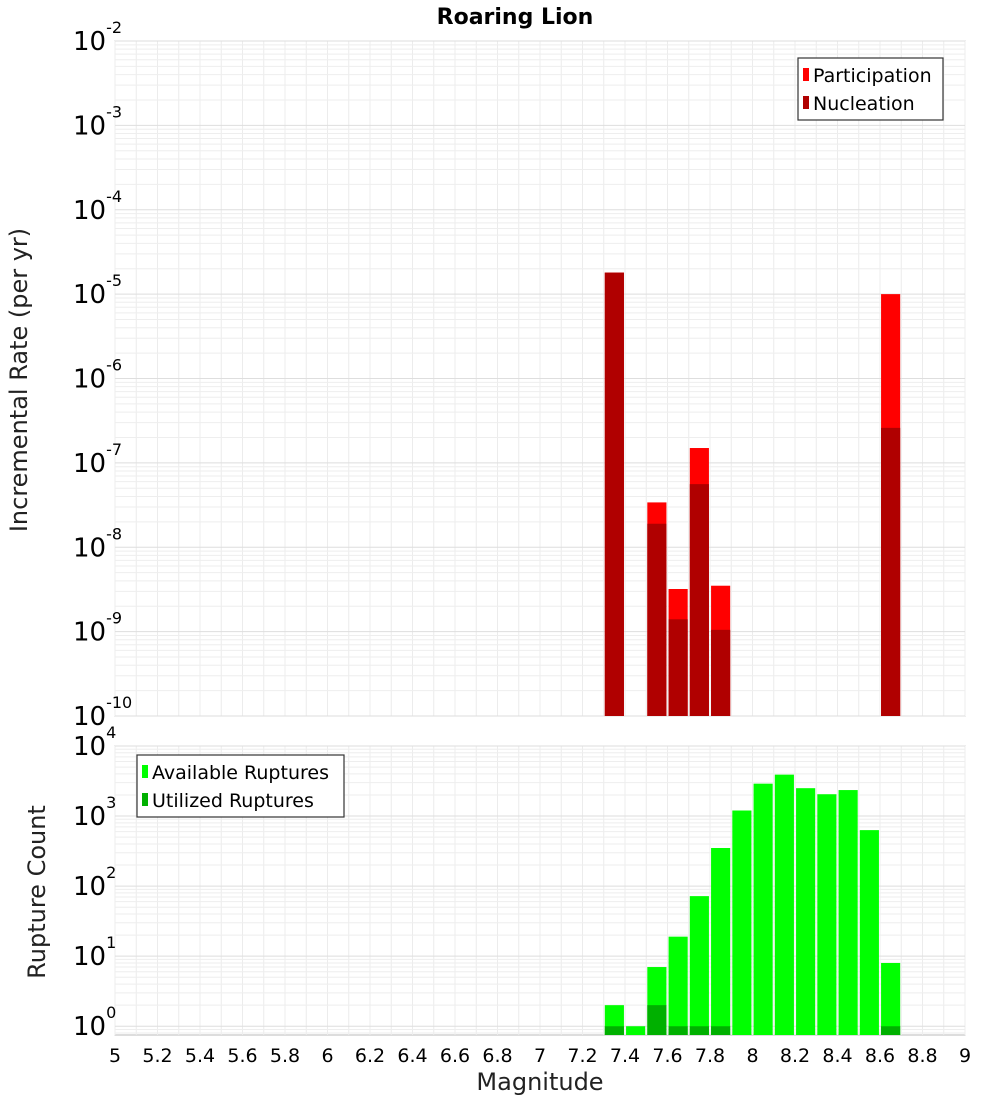 Image resolution: width=1000 pixels, height=1100 pixels. What do you see at coordinates (94, 1022) in the screenshot?
I see `count-y-tick-label: 10⁰` at bounding box center [94, 1022].